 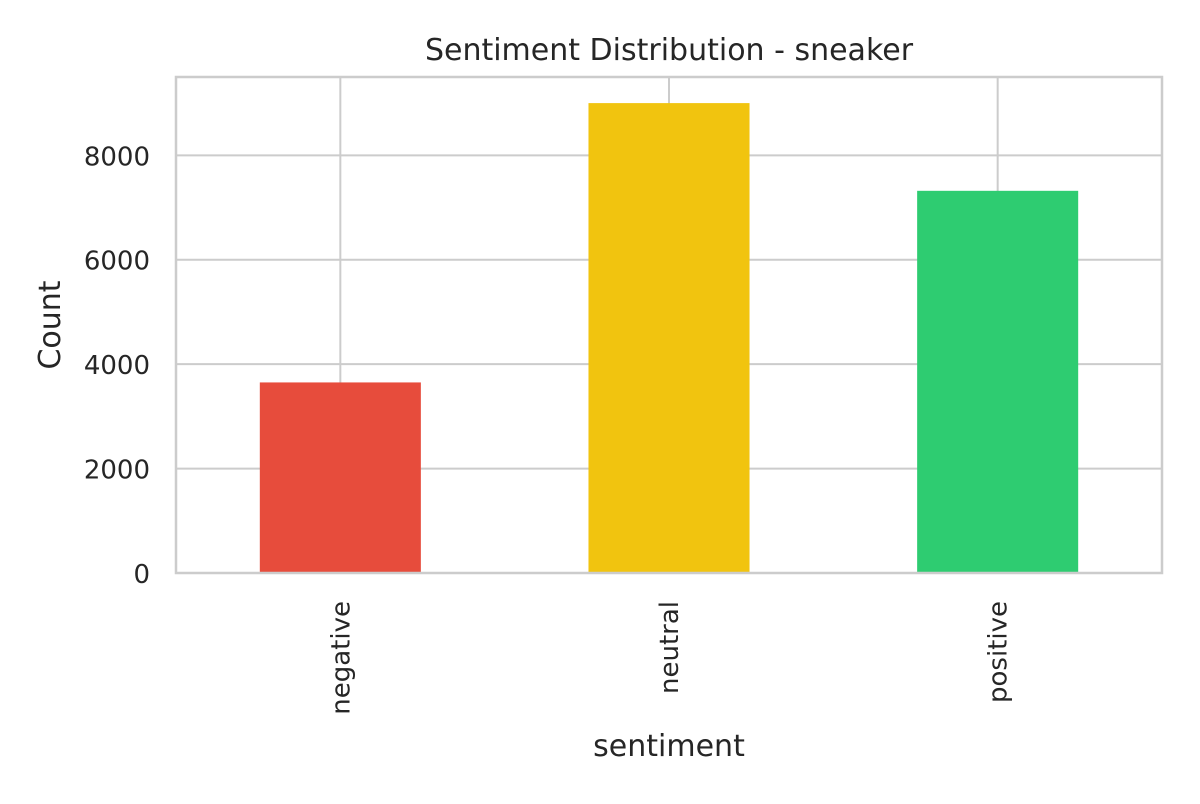 I want to click on y-tick-label: 6000, so click(x=117, y=262).